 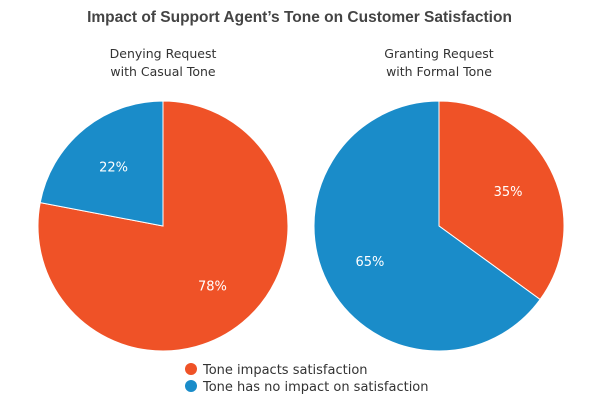 I want to click on pie-left-subtitle-line1: Denying Request, so click(x=163, y=53).